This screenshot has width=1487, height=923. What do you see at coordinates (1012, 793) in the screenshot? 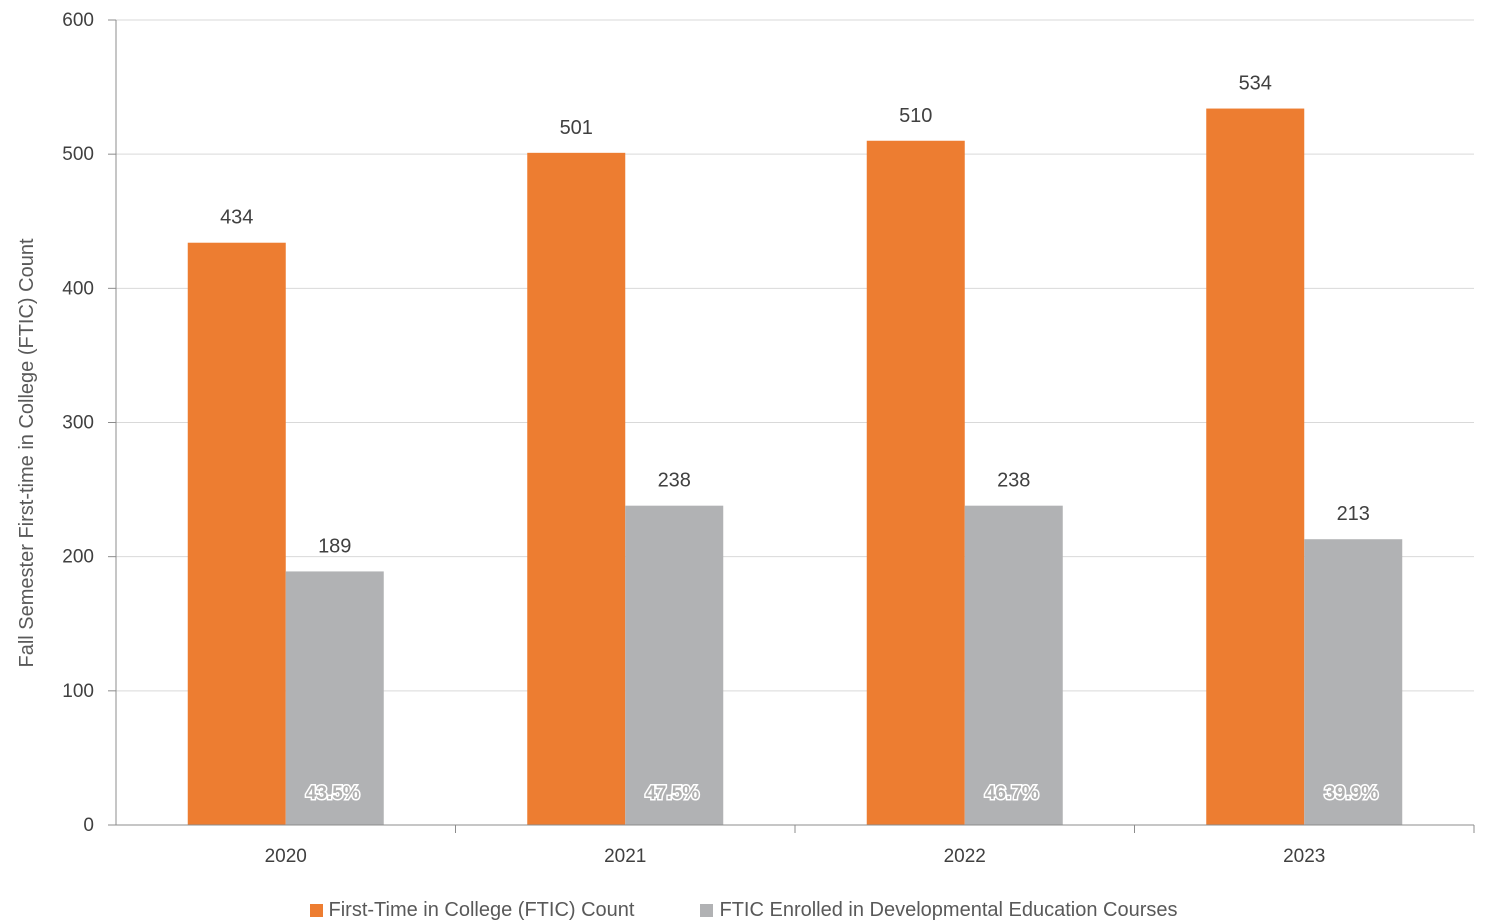
I see `percent-annotation: 46.7%` at bounding box center [1012, 793].